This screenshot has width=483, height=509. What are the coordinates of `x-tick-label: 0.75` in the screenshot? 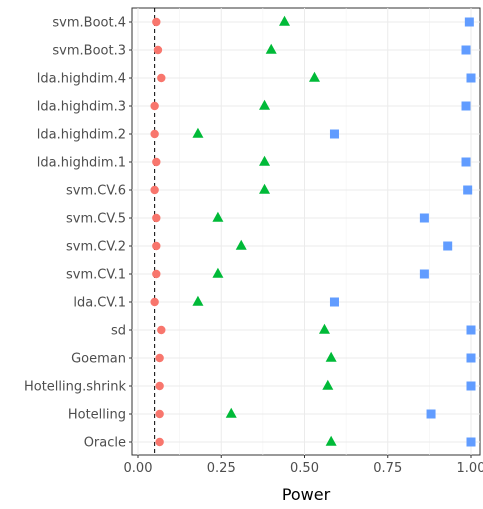 It's located at (387, 468).